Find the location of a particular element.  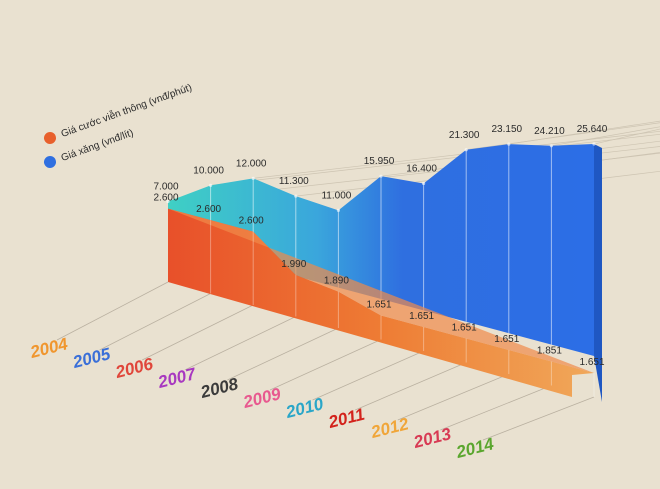

guide-line-2004 is located at coordinates (112, 311).